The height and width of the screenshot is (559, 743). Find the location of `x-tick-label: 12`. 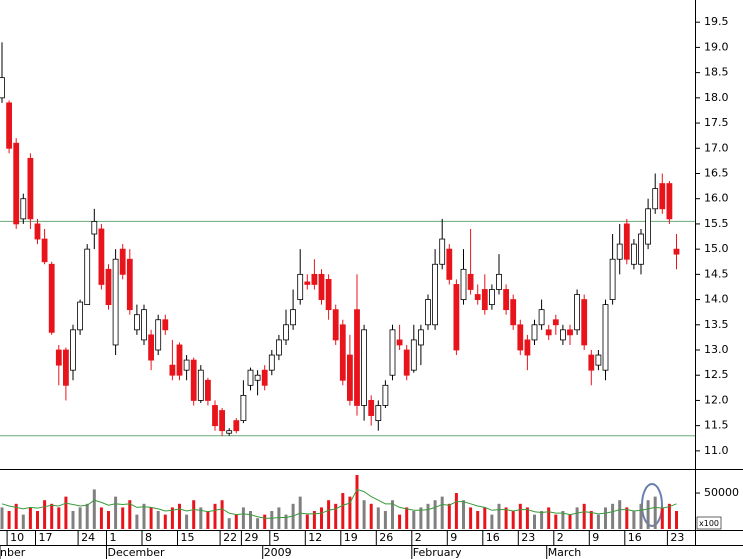

x-tick-label: 12 is located at coordinates (315, 537).